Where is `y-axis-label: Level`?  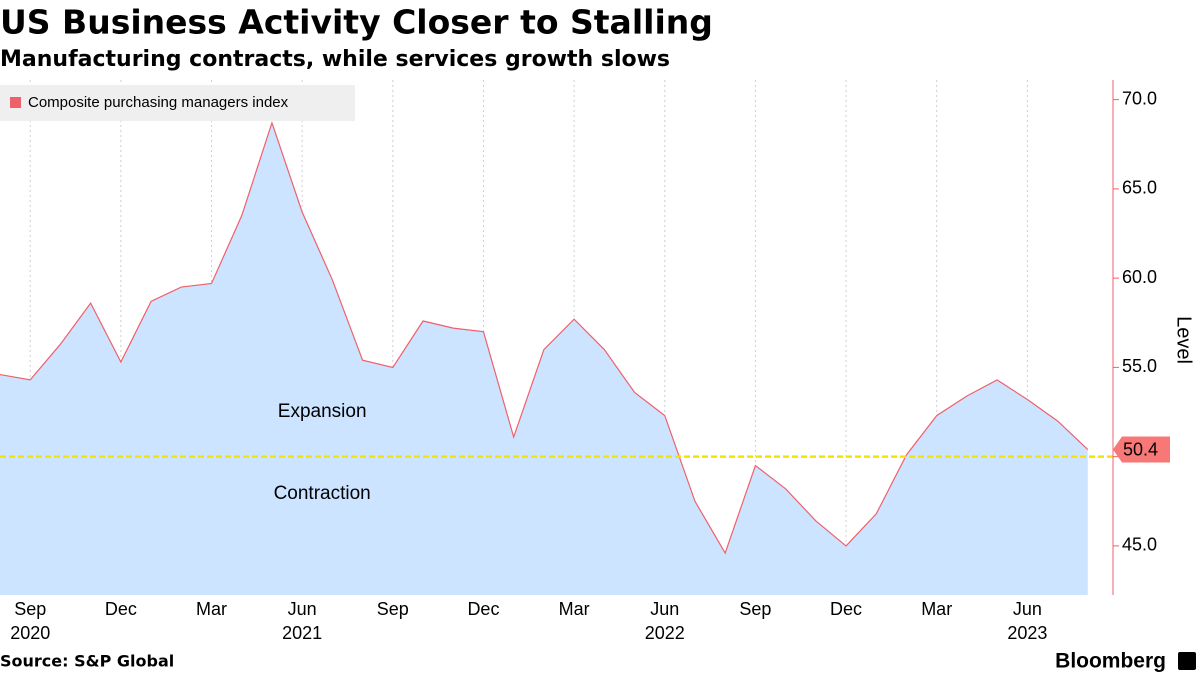 y-axis-label: Level is located at coordinates (1184, 340).